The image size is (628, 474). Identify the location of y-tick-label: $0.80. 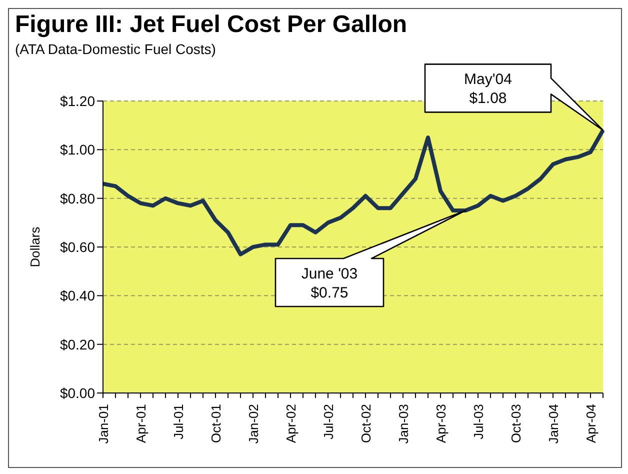
(78, 198).